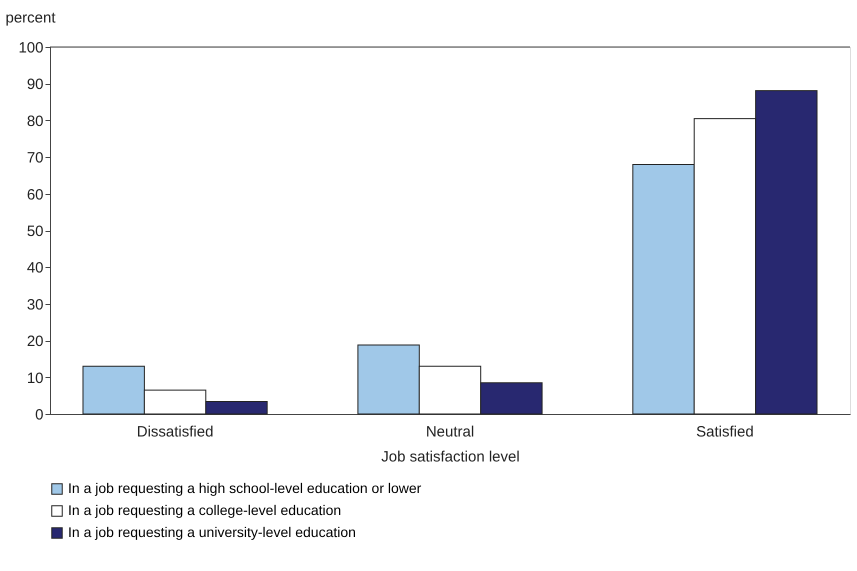 The image size is (857, 571). What do you see at coordinates (35, 268) in the screenshot?
I see `y-tick-label: 40` at bounding box center [35, 268].